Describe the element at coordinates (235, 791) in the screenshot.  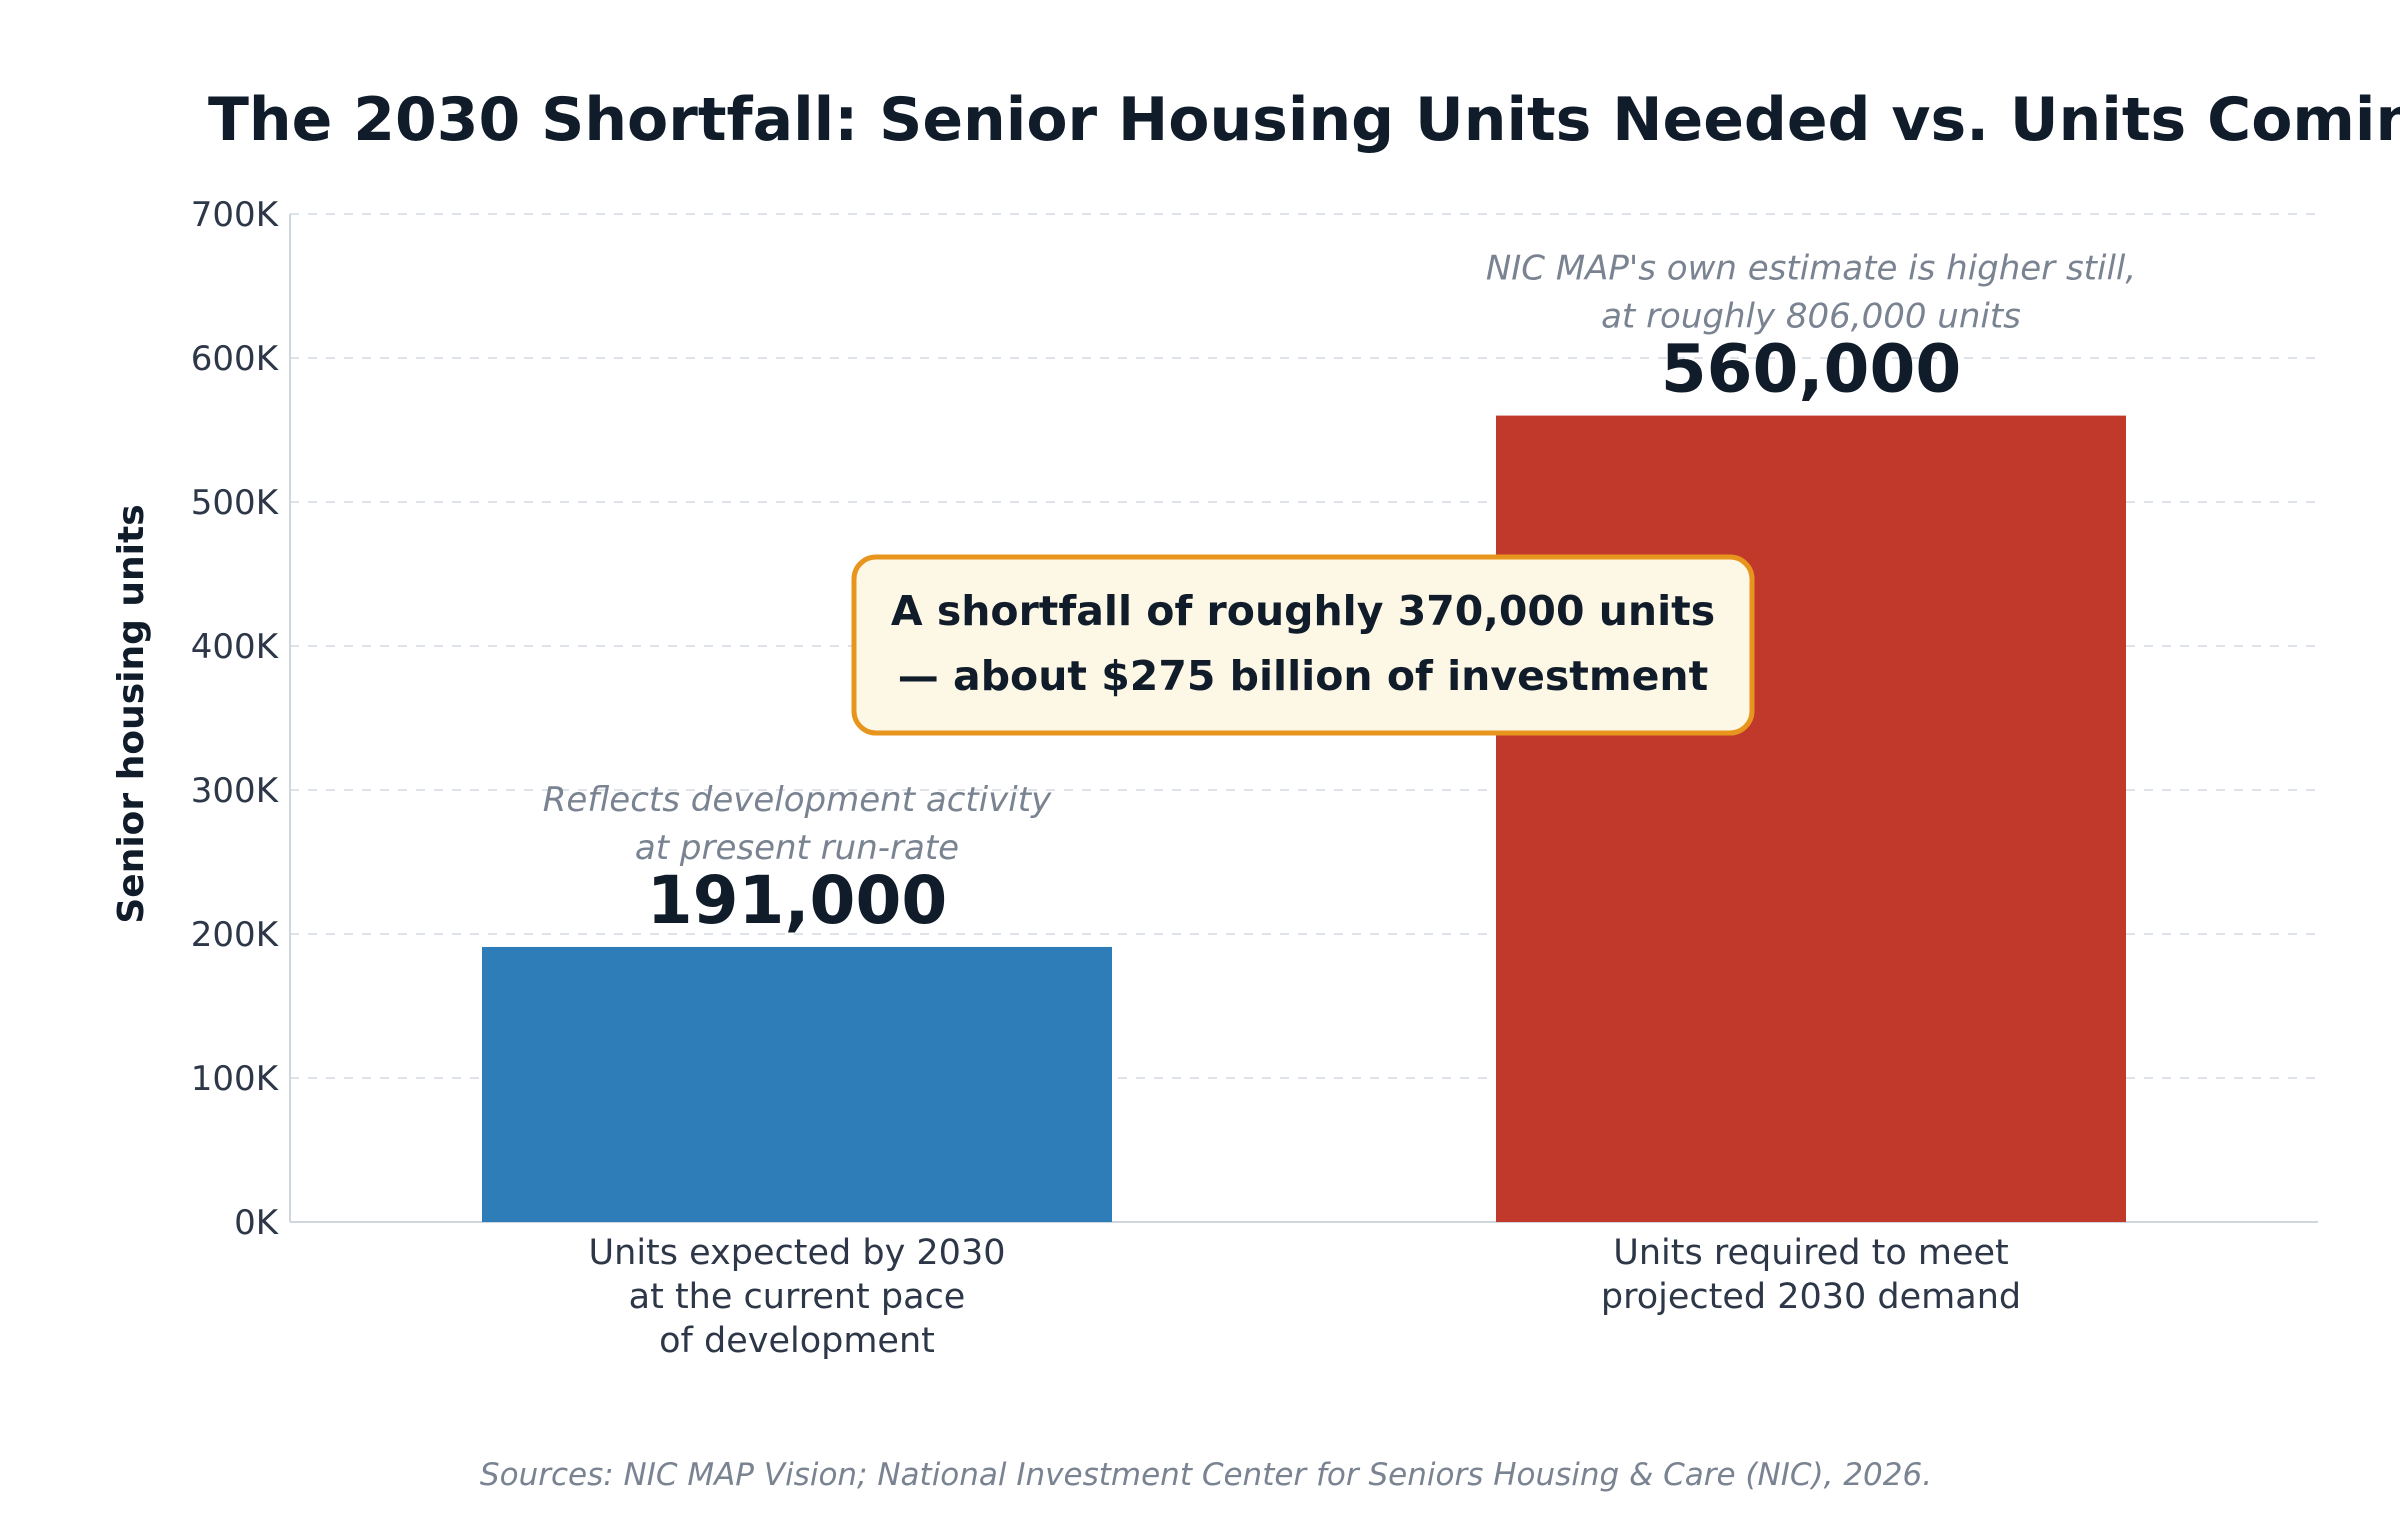
I see `y-tick-label: 300K` at that location.